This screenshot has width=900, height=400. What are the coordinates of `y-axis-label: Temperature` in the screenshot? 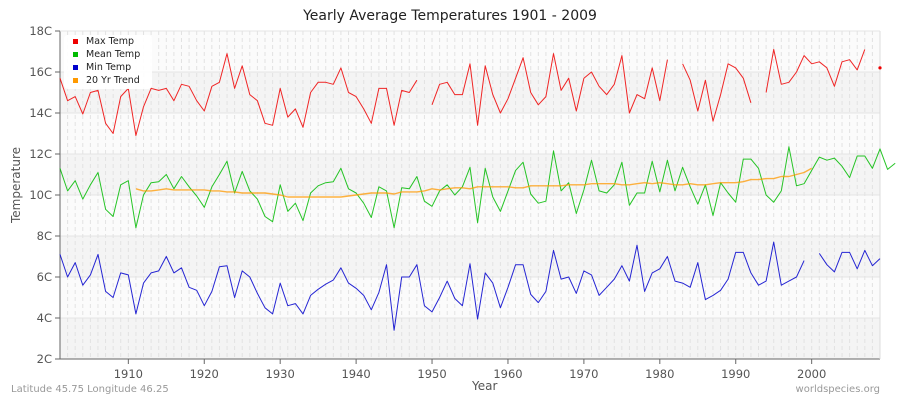 It's located at (16, 184).